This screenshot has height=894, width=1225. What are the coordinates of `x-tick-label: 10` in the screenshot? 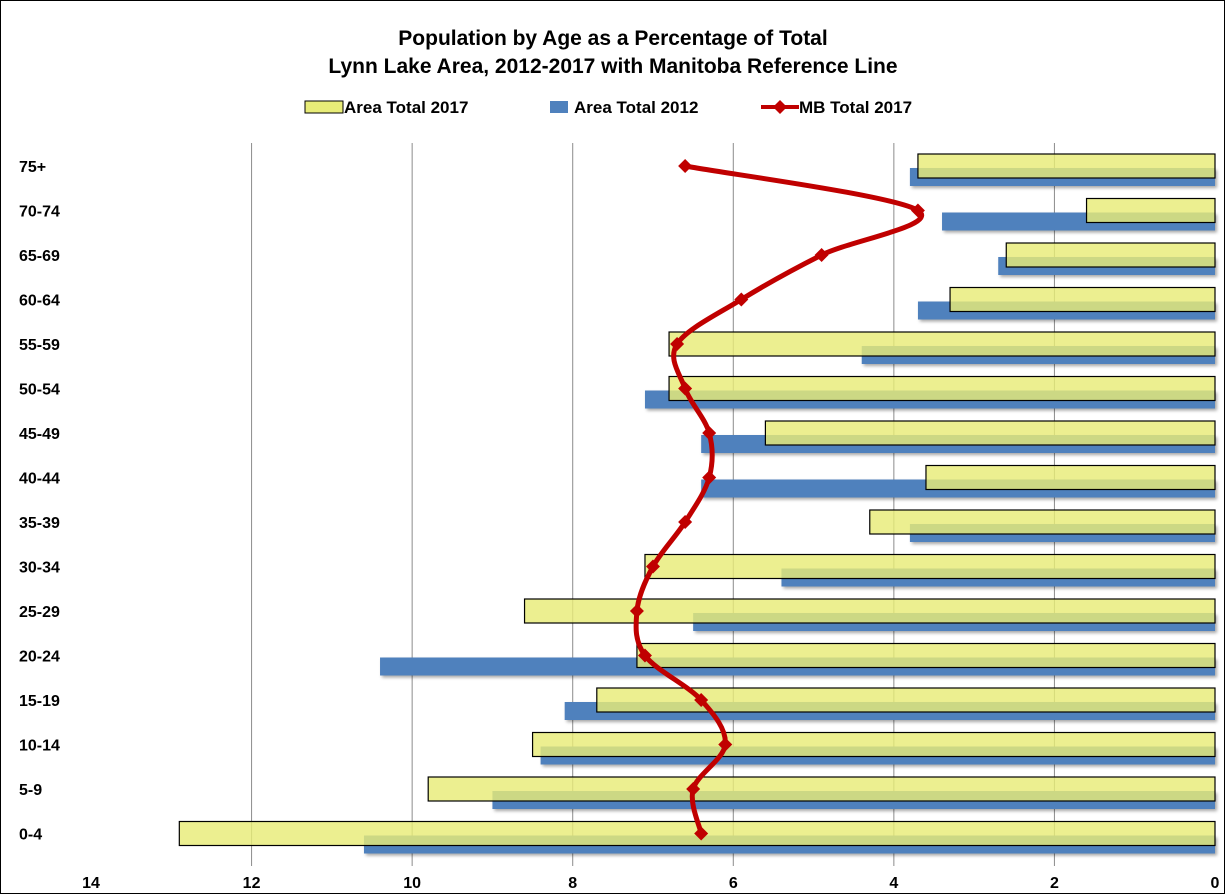 It's located at (412, 883).